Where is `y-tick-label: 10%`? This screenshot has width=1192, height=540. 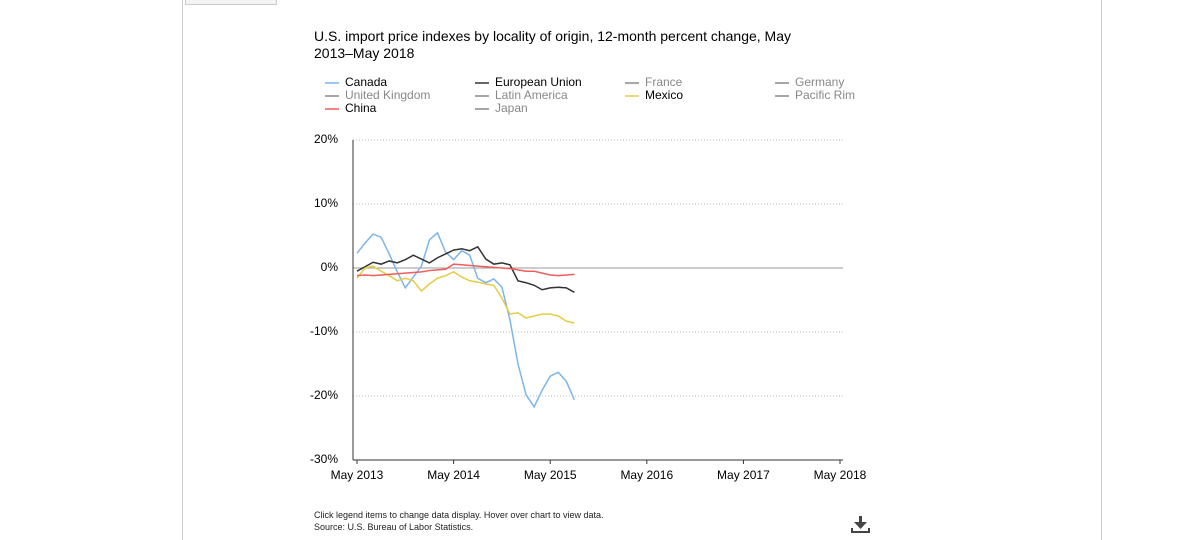 y-tick-label: 10% is located at coordinates (326, 203).